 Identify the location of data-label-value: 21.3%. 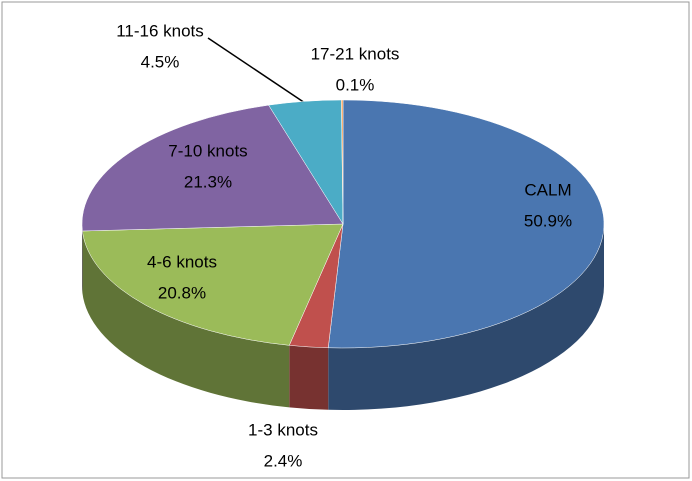
(208, 181).